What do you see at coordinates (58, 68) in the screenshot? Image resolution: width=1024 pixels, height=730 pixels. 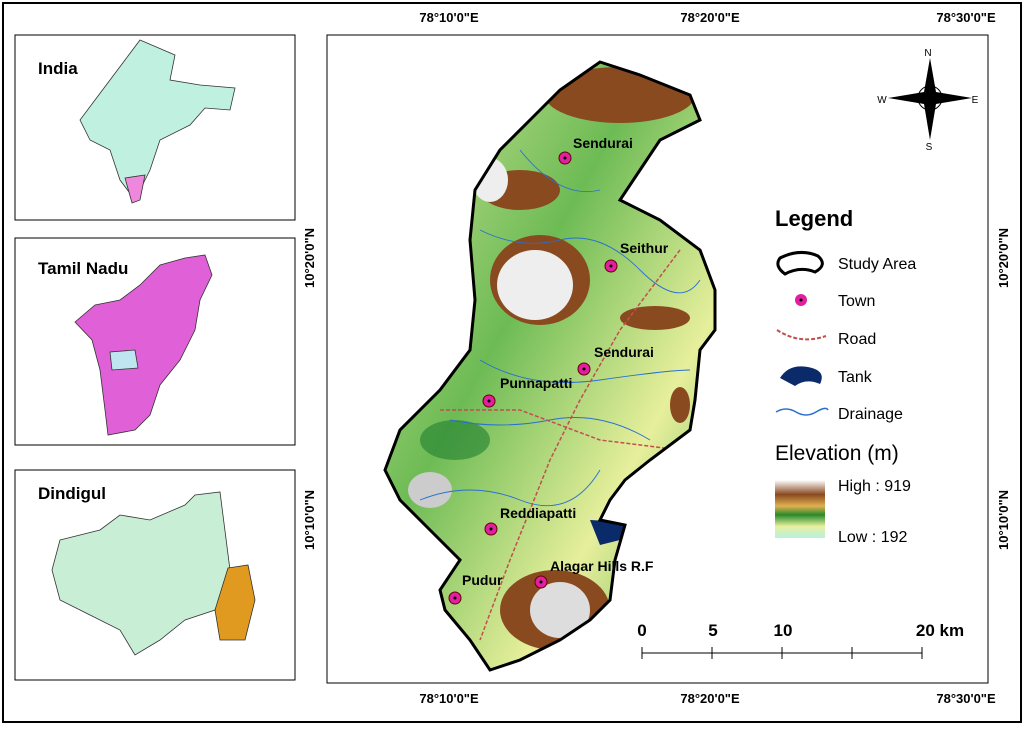 I see `inset-title: India` at bounding box center [58, 68].